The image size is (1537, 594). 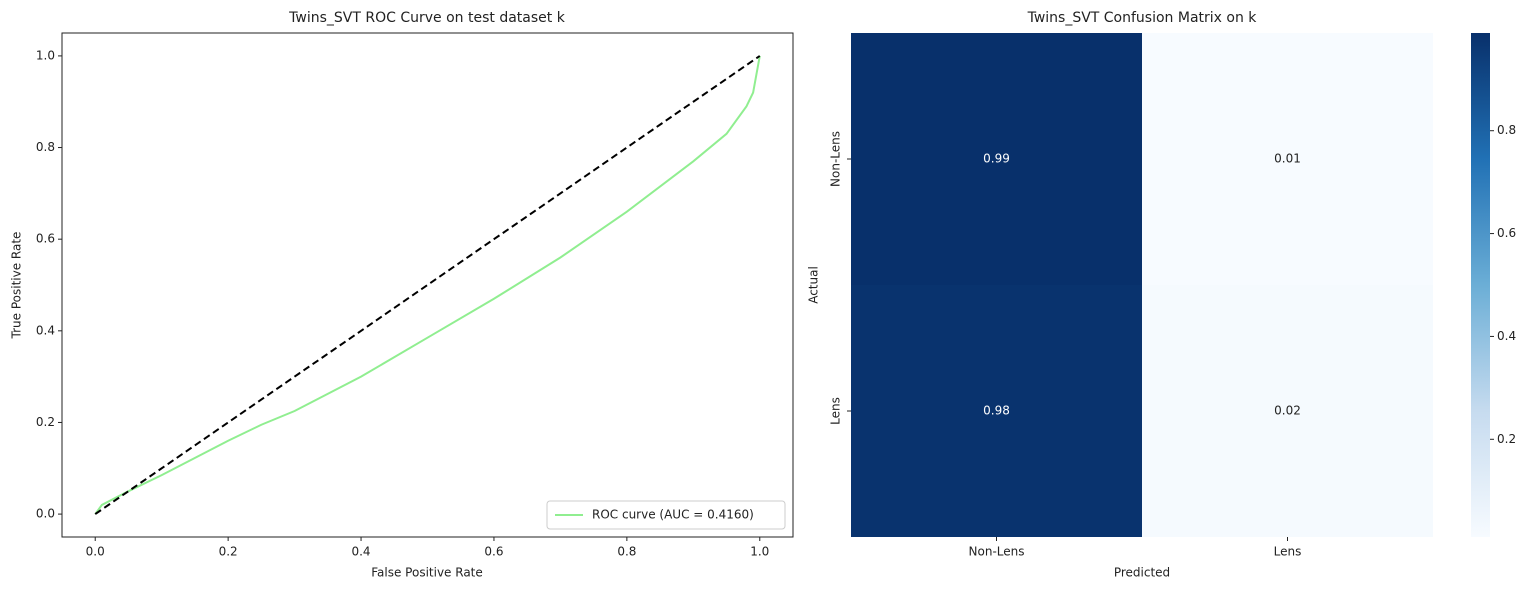 I want to click on y-tick-label: Non-Lens, so click(x=836, y=159).